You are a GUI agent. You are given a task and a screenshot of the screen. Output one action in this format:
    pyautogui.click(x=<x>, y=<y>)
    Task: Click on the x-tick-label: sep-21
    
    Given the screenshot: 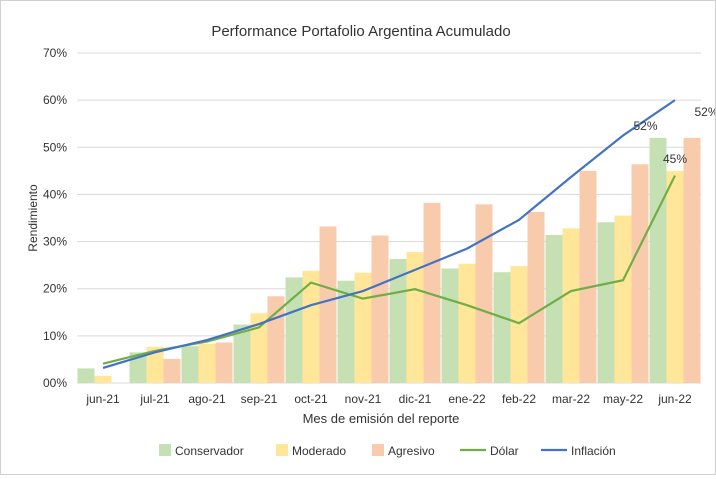 What is the action you would take?
    pyautogui.click(x=259, y=399)
    